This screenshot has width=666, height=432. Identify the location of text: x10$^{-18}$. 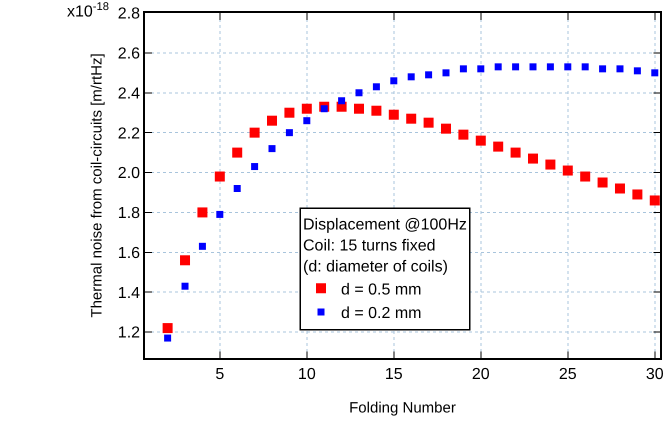
(88, 11).